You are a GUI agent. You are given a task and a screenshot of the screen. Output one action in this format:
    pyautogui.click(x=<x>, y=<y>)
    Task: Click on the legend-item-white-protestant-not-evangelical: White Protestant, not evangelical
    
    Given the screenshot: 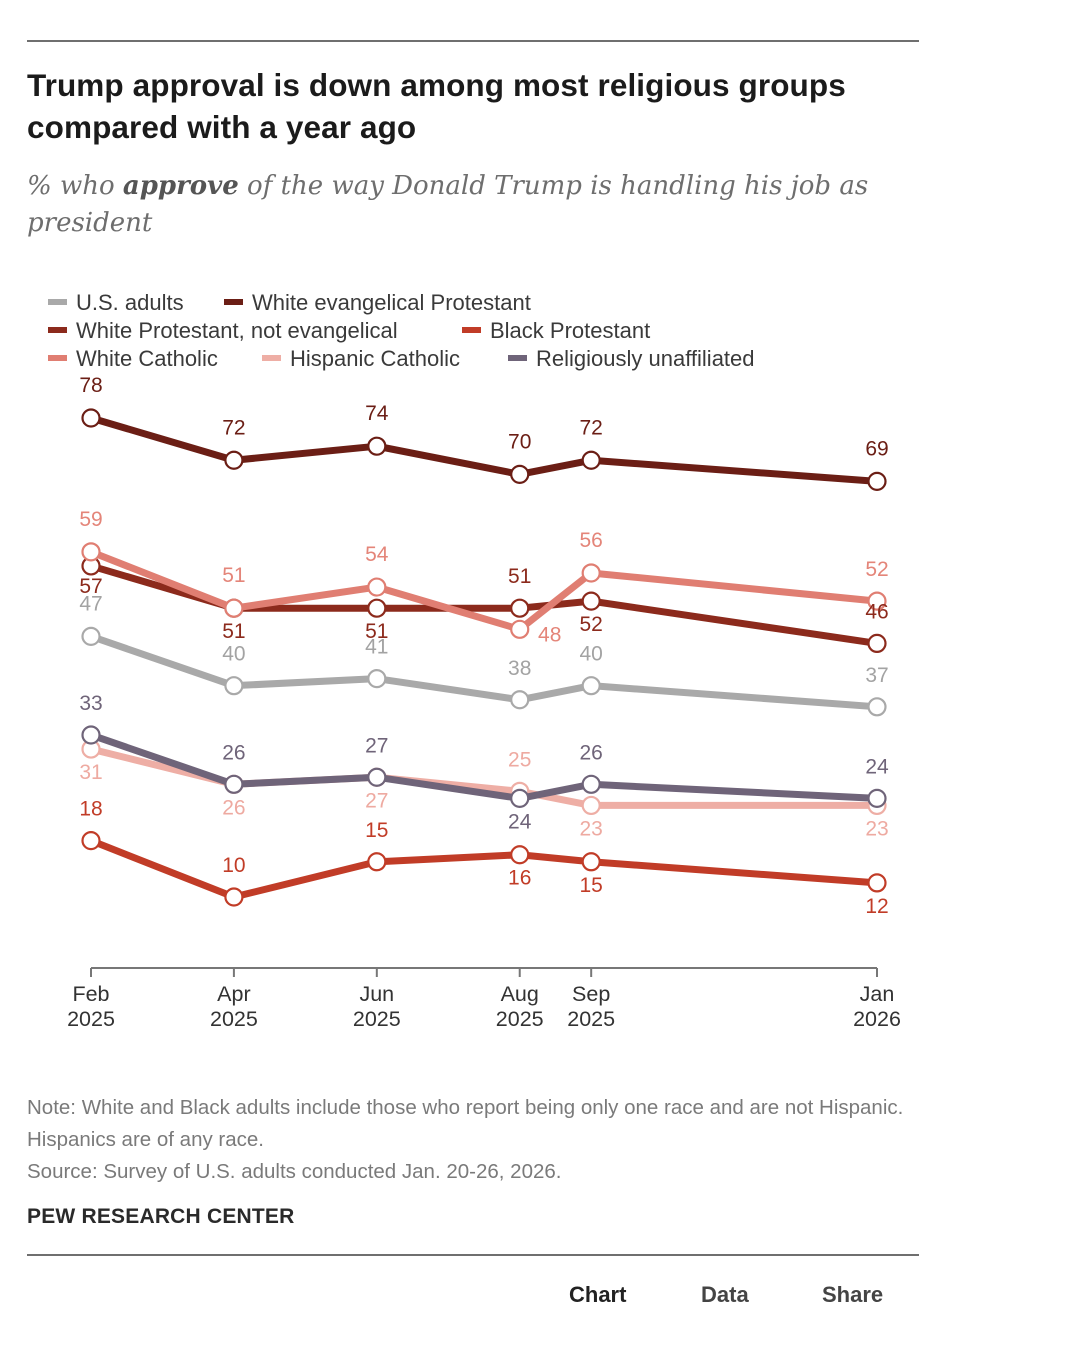 What is the action you would take?
    pyautogui.click(x=223, y=330)
    